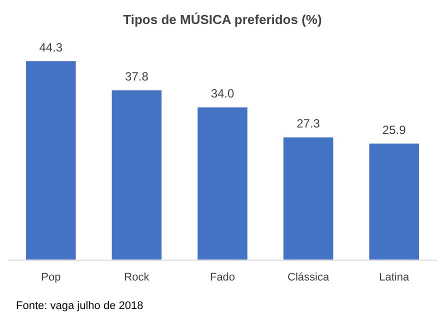  What do you see at coordinates (223, 277) in the screenshot?
I see `x-tick-label: Fado` at bounding box center [223, 277].